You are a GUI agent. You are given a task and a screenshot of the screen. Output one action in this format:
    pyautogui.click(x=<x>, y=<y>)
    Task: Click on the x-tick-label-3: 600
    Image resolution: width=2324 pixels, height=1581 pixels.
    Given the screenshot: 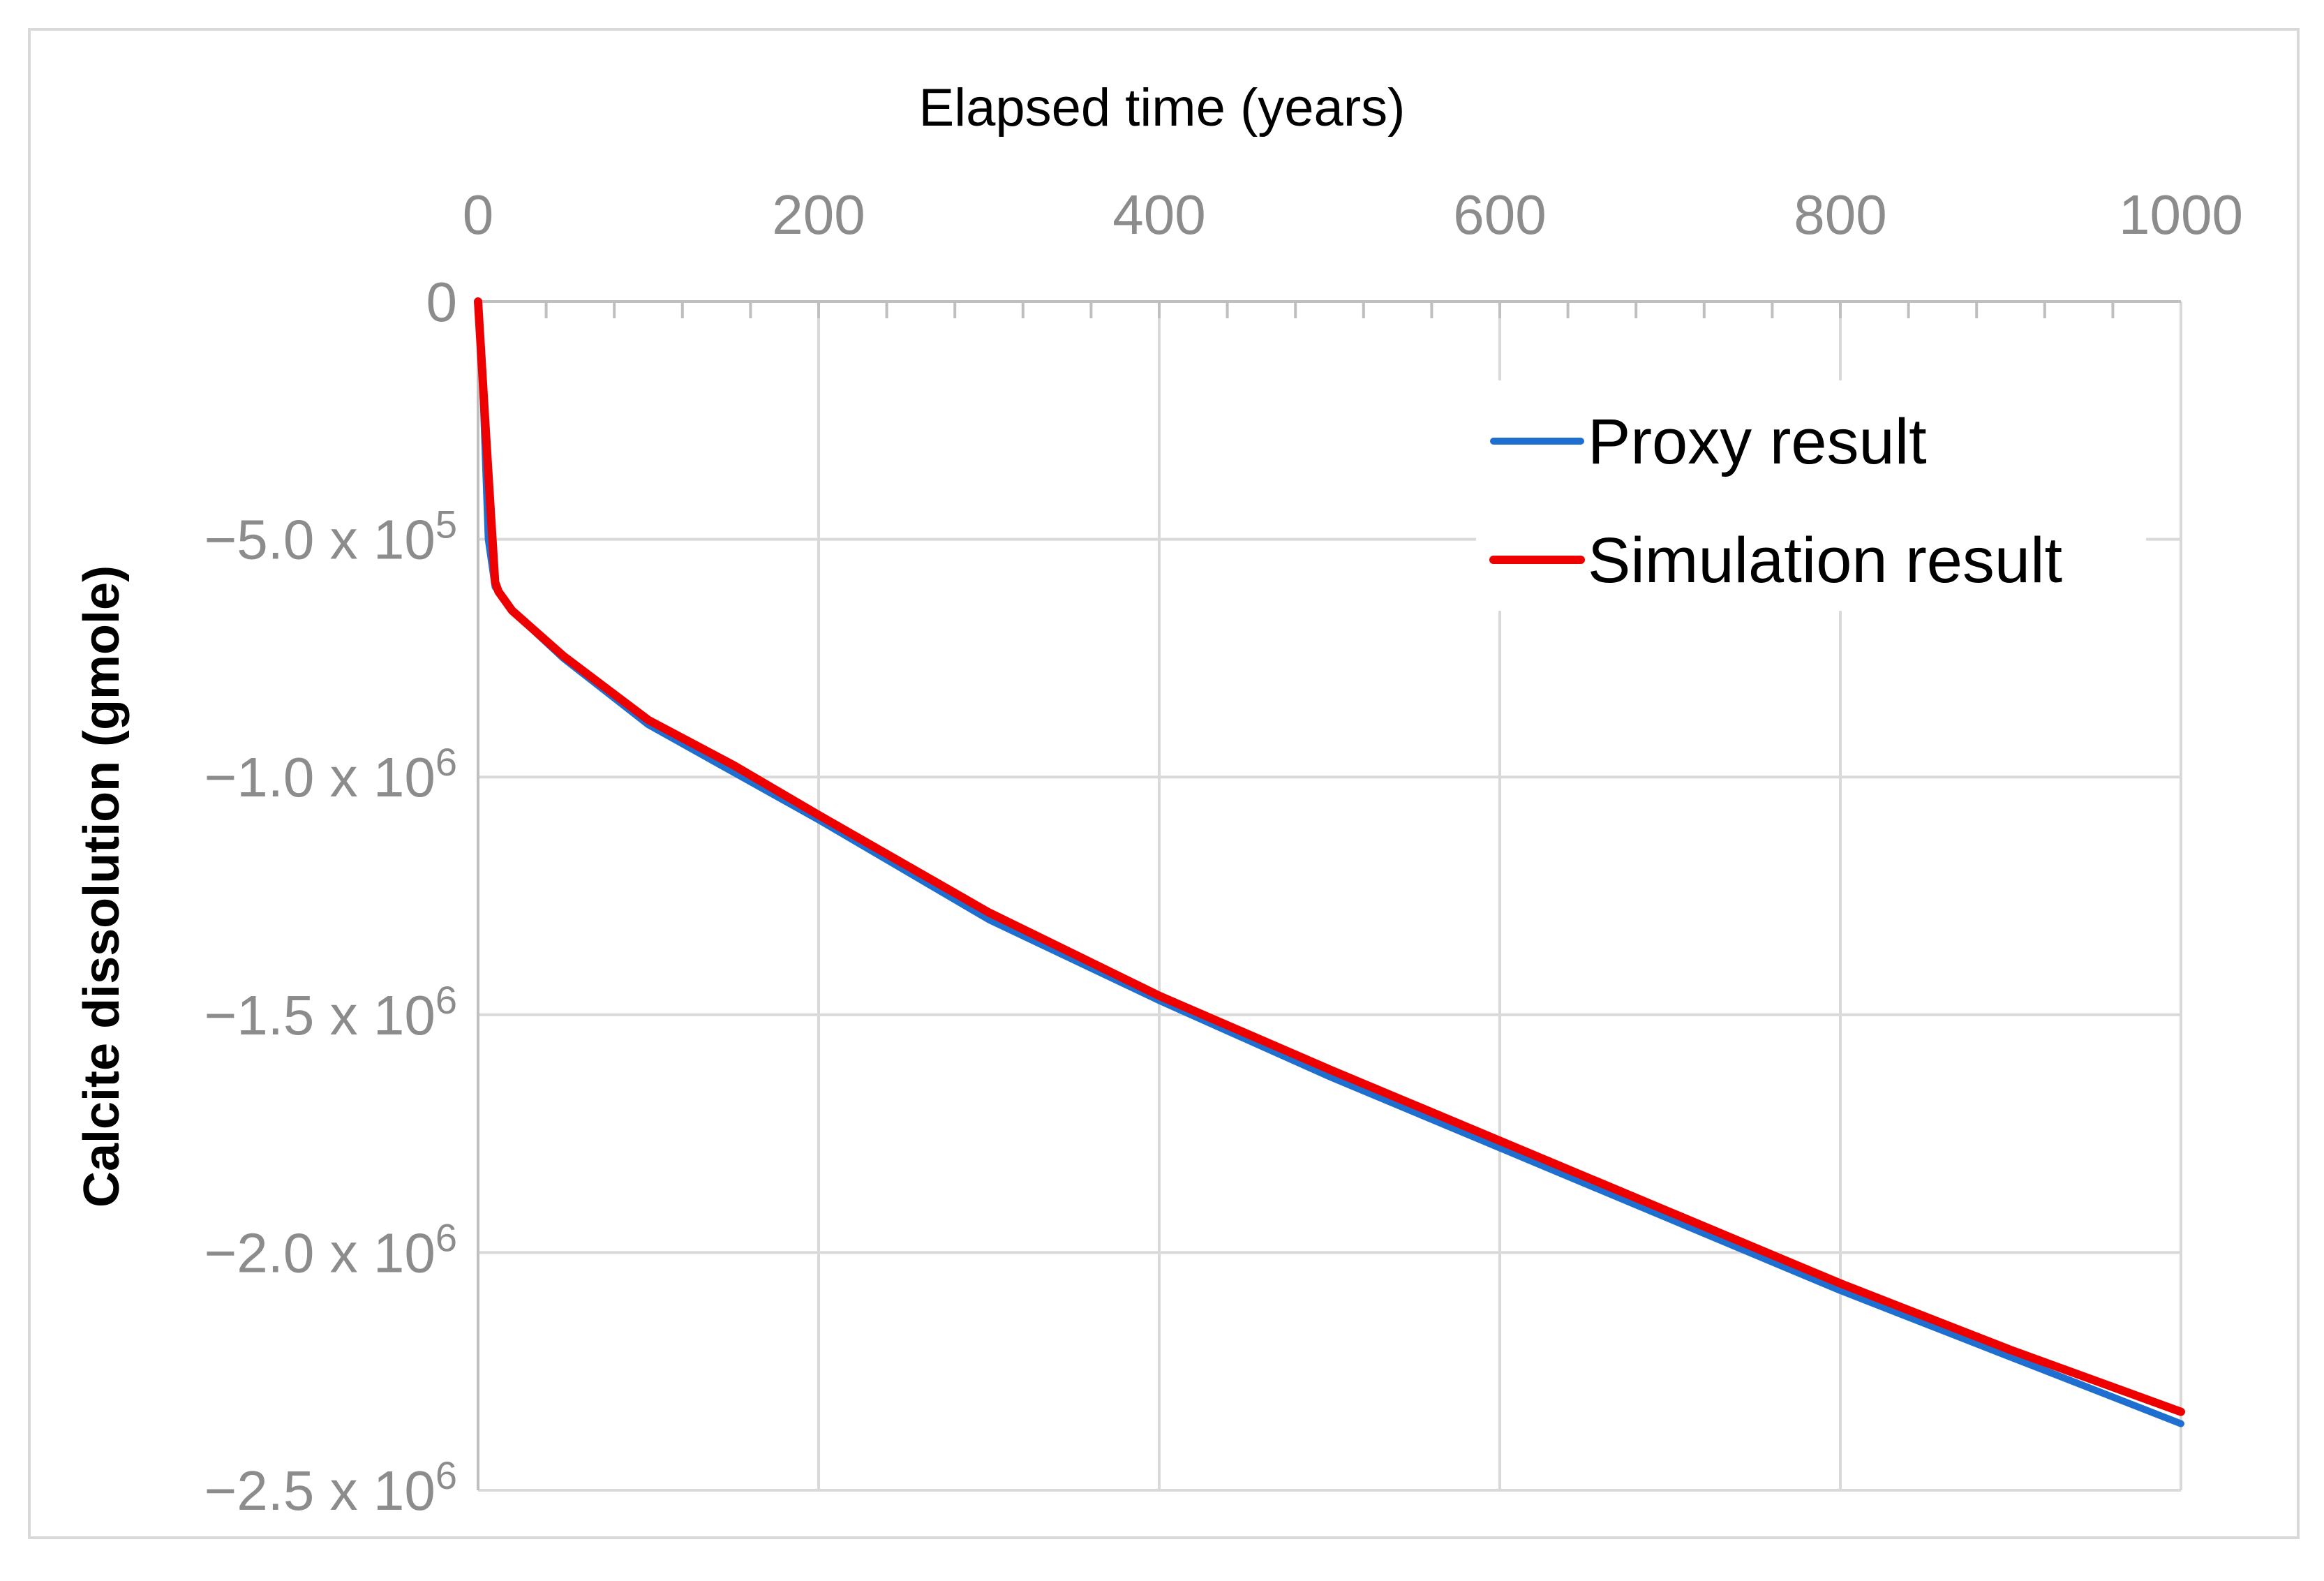 What is the action you would take?
    pyautogui.click(x=1500, y=215)
    